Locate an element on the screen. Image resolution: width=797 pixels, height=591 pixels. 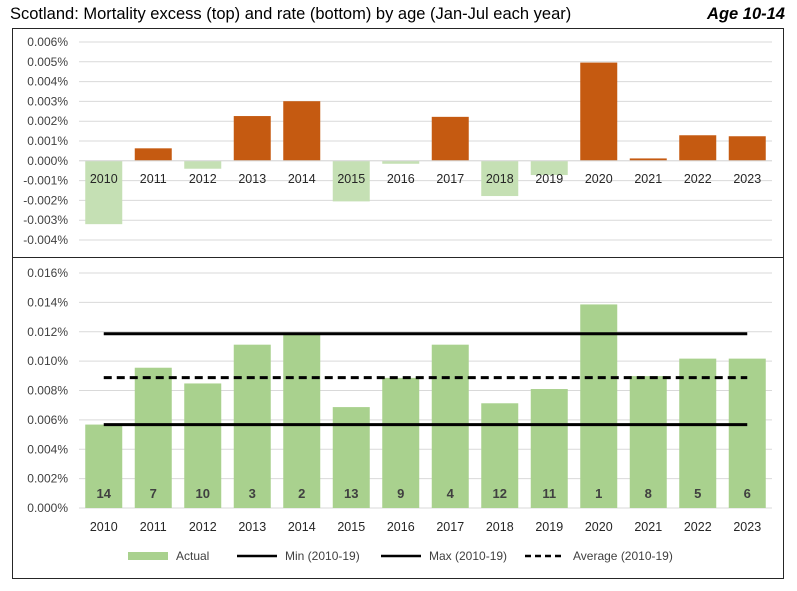
top-y-tick-label: 0.003% is located at coordinates (47, 101).